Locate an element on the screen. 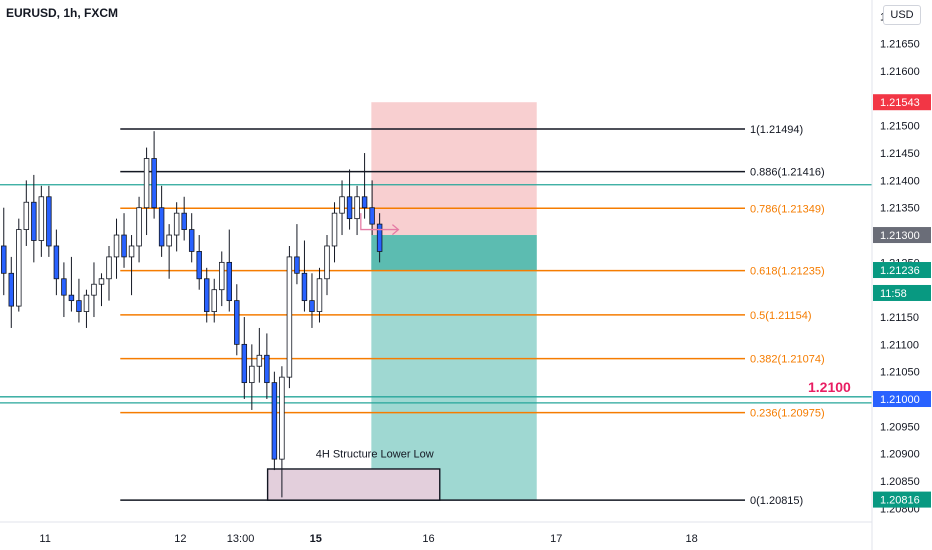  price-badge: 1.21543 is located at coordinates (902, 102).